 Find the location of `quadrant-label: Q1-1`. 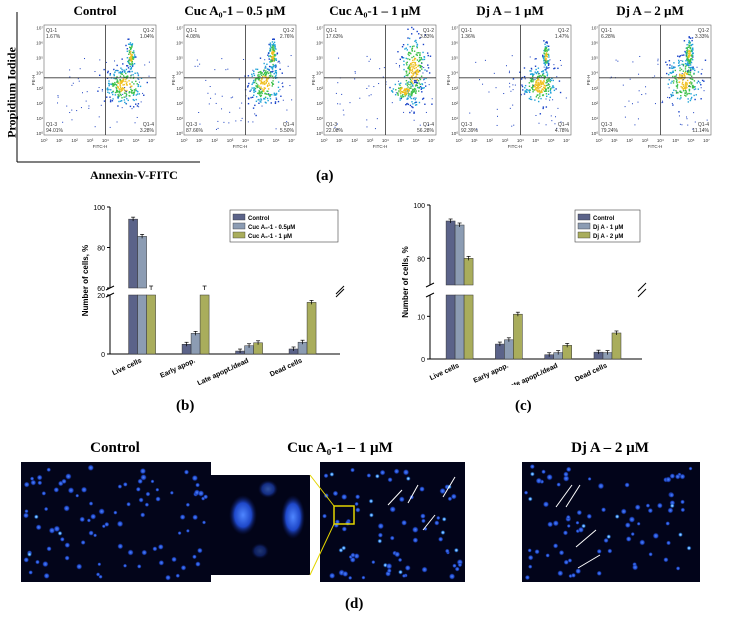

quadrant-label: Q1-1 is located at coordinates (51, 31).